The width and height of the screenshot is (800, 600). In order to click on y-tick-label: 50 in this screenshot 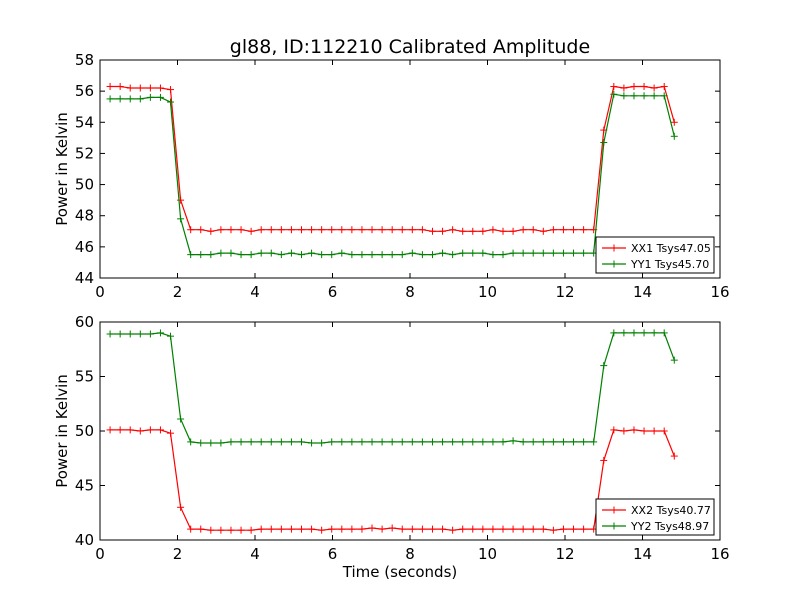, I will do `click(84, 185)`.